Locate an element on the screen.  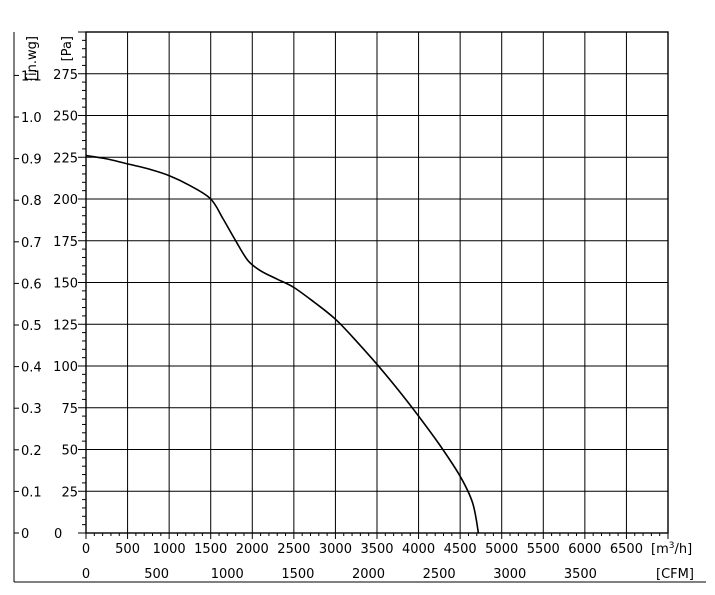
pa-tick-label: 200 is located at coordinates (65, 200).